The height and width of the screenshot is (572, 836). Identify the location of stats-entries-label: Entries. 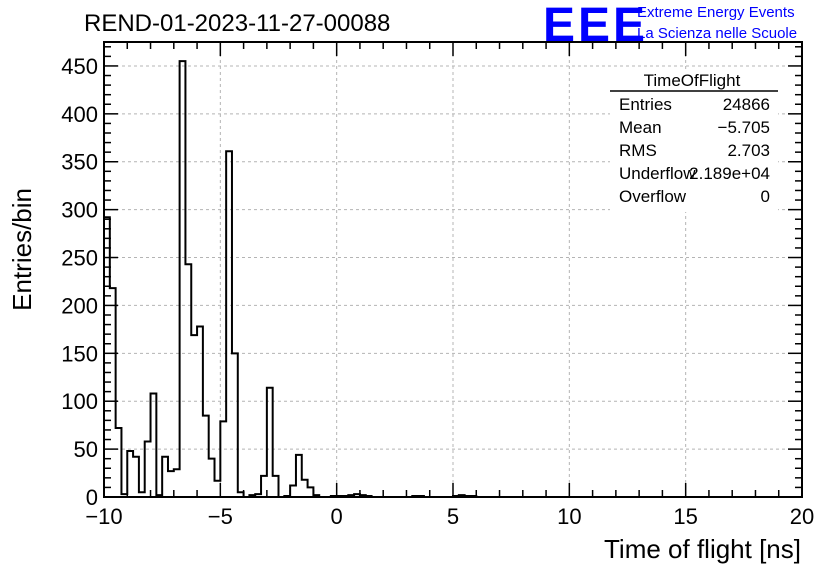
(645, 104).